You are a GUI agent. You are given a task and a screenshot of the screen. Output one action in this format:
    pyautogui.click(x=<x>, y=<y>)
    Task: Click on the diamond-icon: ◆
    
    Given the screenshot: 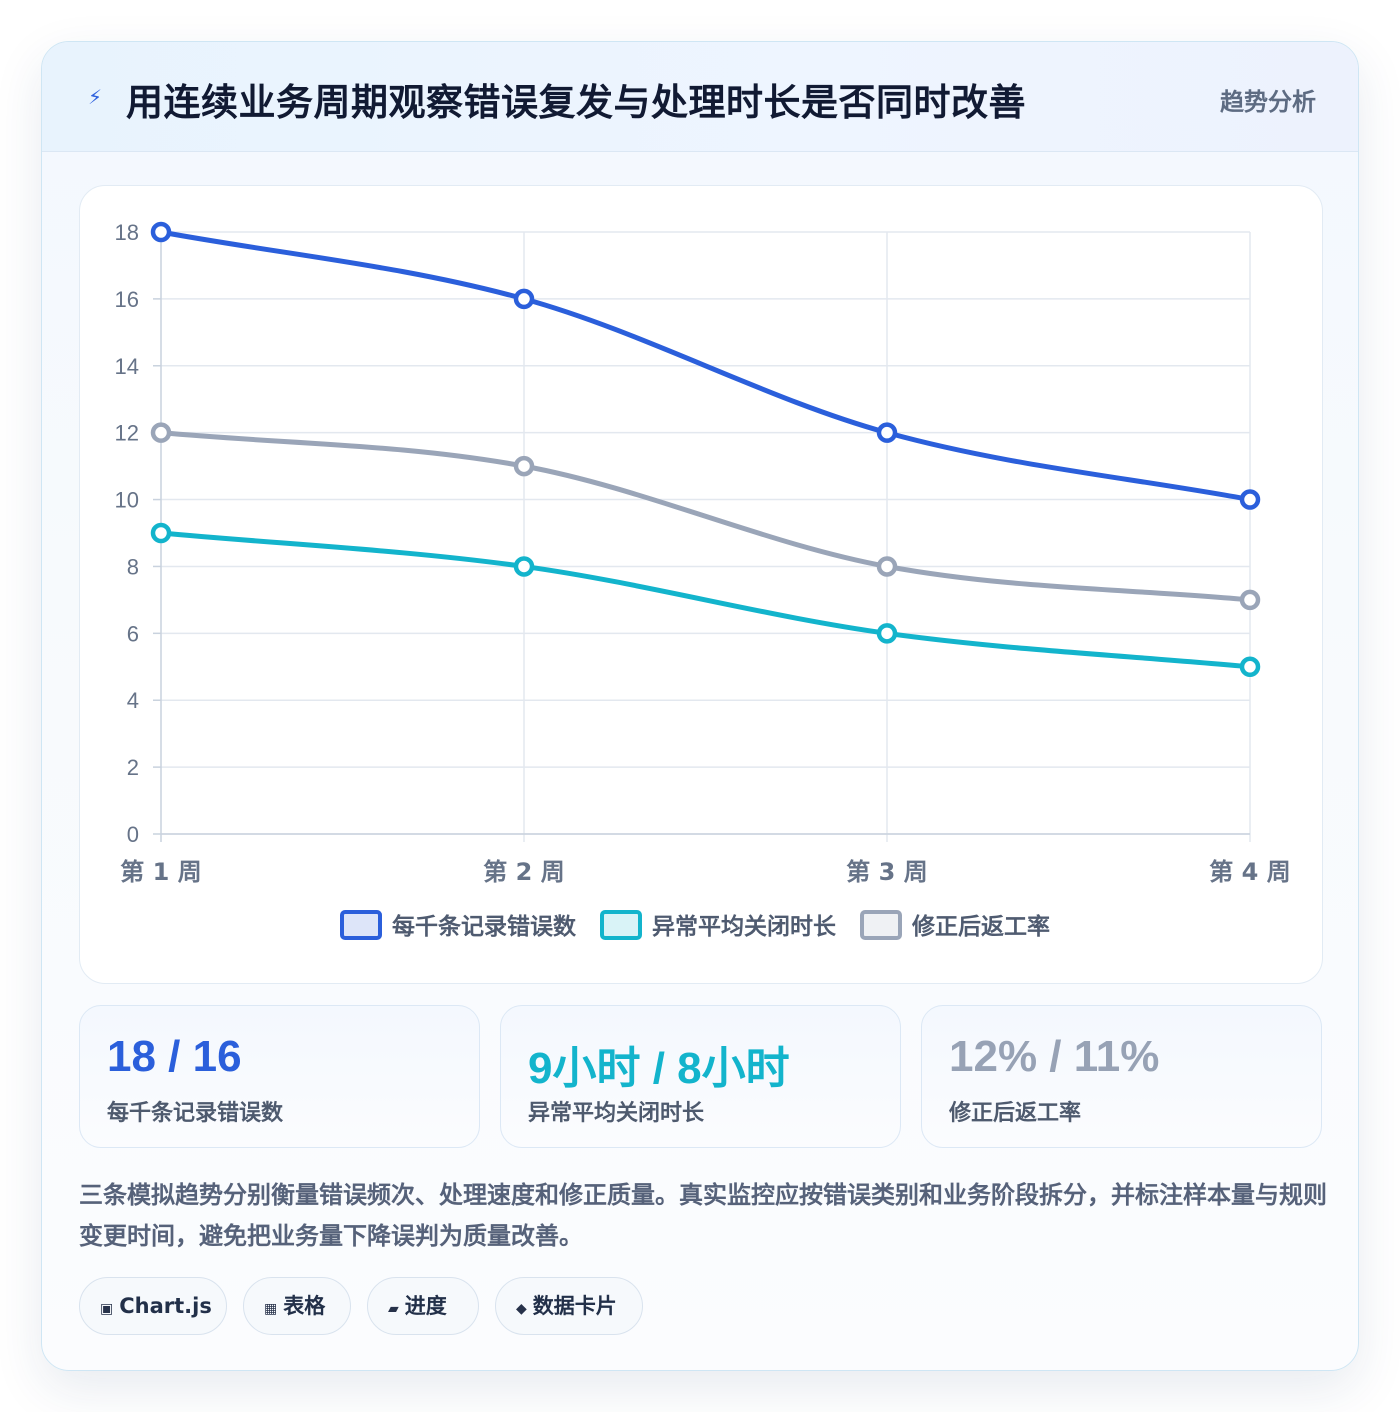 What is the action you would take?
    pyautogui.click(x=521, y=1309)
    